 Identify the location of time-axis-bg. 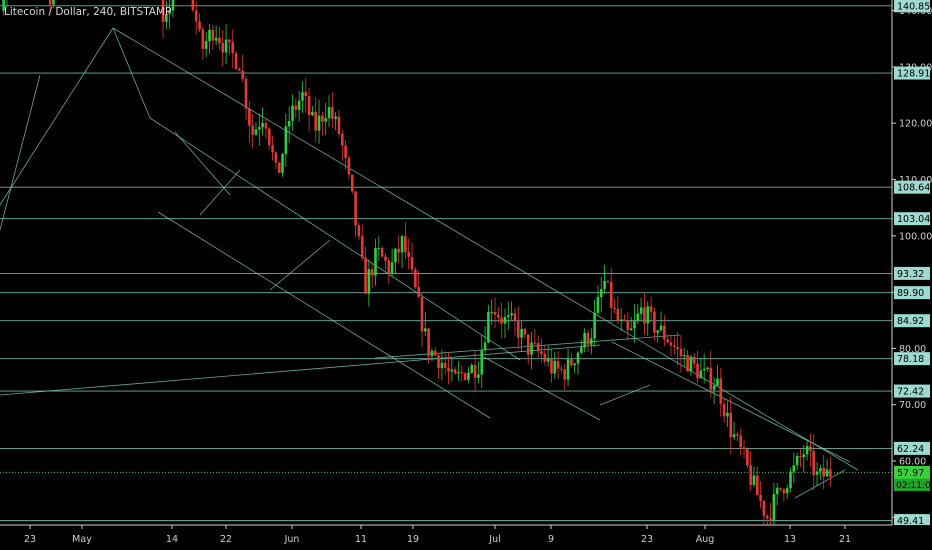
(466, 537).